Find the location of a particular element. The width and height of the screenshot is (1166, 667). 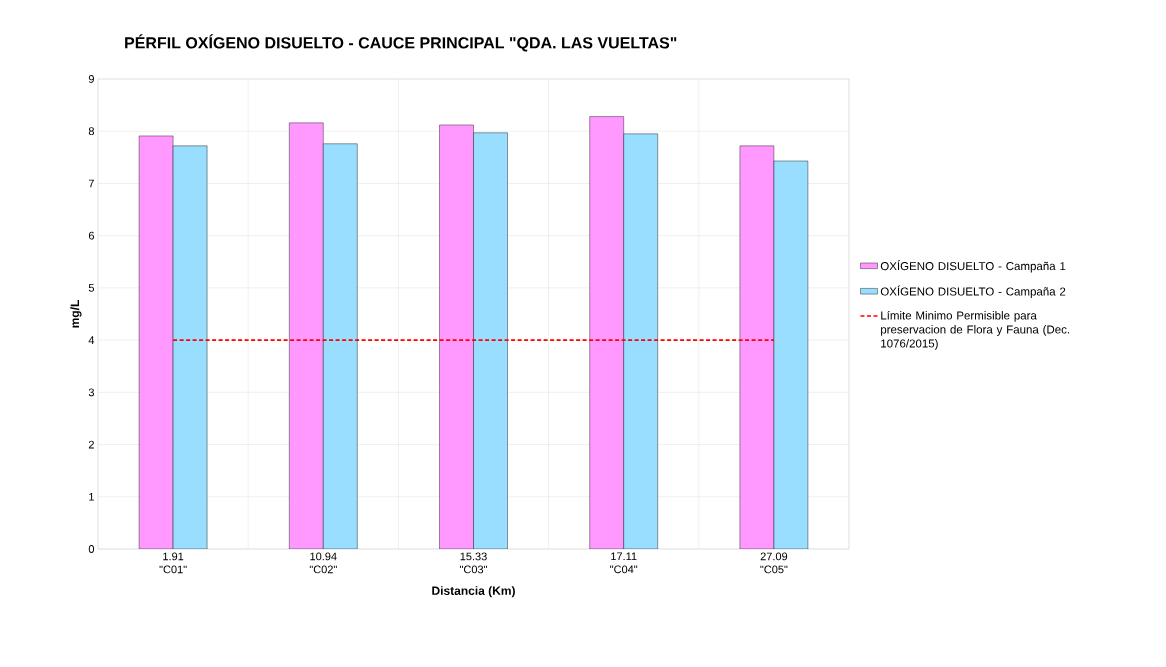

x-tick-label: 1.91 "C01" is located at coordinates (173, 563).